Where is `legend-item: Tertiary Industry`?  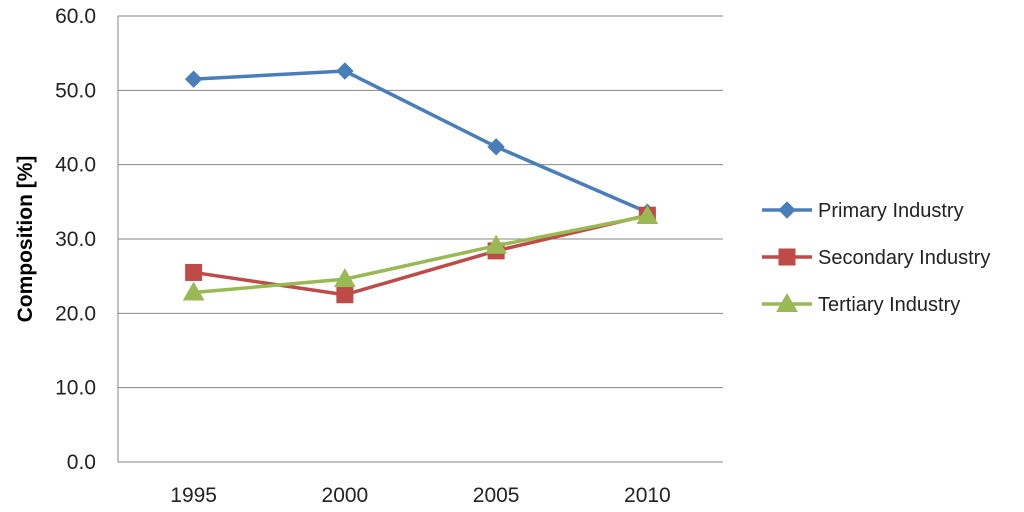
legend-item: Tertiary Industry is located at coordinates (861, 304).